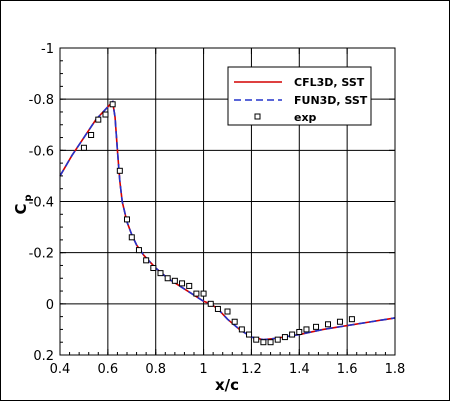 The image size is (450, 401). Describe the element at coordinates (21, 208) in the screenshot. I see `y-axis-label-main: C` at that location.